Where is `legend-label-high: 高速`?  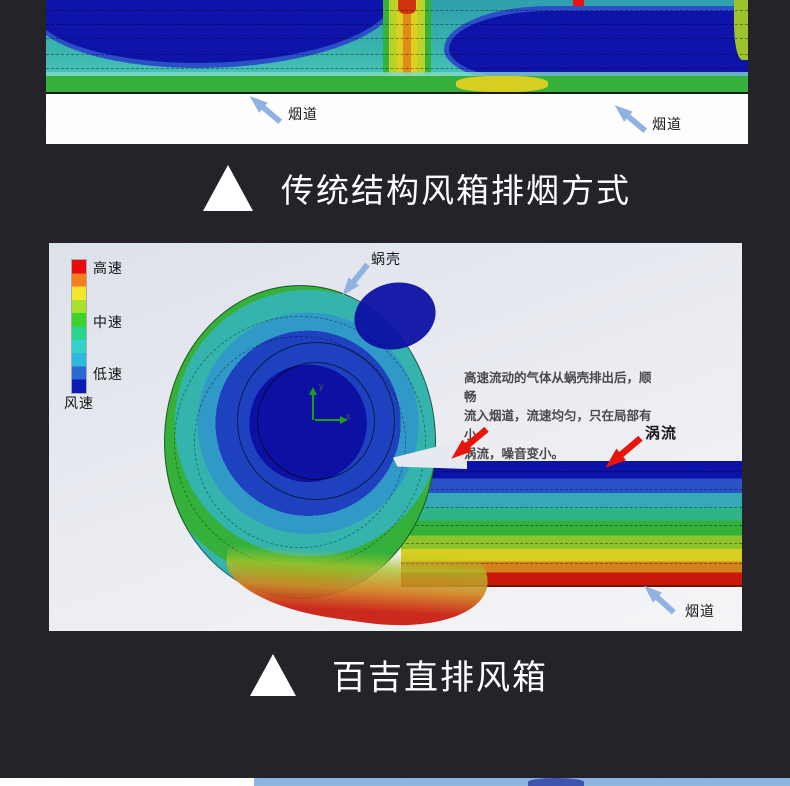
legend-label-high: 高速 is located at coordinates (108, 268).